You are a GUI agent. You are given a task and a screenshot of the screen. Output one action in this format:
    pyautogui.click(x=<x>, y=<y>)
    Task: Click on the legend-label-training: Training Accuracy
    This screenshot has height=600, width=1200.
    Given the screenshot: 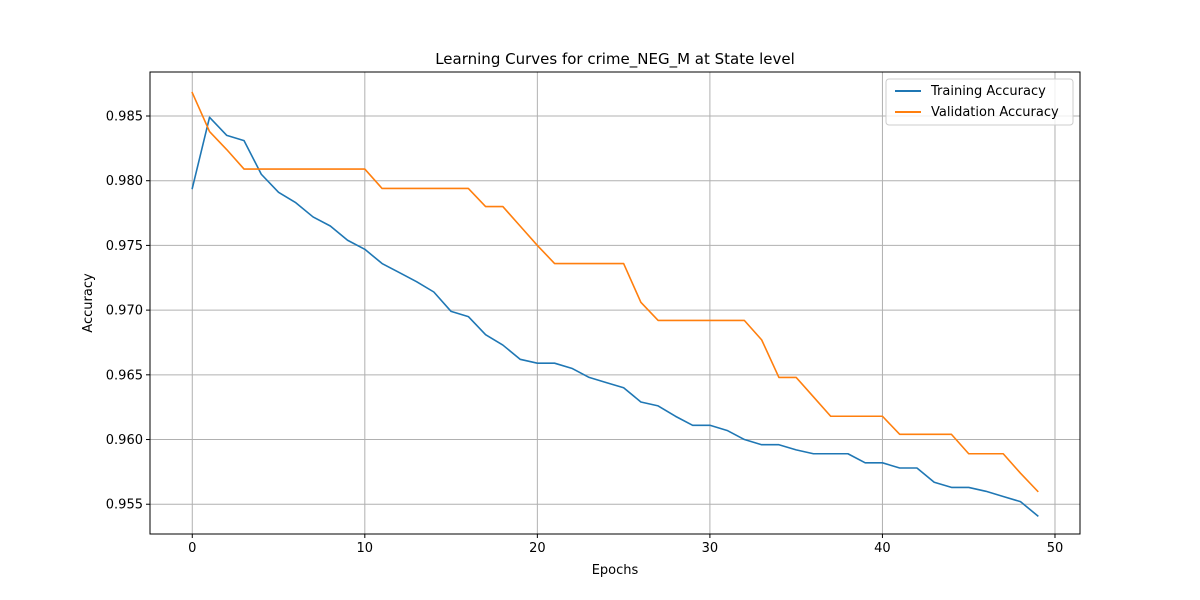 What is the action you would take?
    pyautogui.click(x=988, y=91)
    